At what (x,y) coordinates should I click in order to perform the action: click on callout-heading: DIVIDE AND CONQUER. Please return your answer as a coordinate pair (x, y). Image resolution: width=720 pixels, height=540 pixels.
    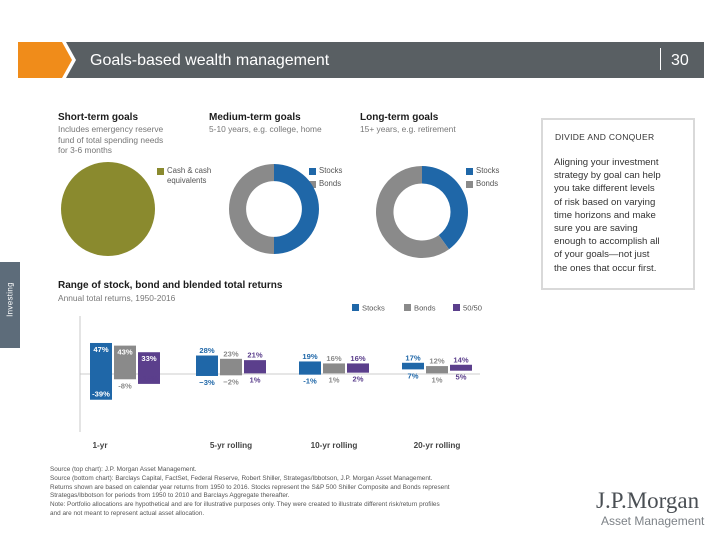
    Looking at the image, I should click on (605, 137).